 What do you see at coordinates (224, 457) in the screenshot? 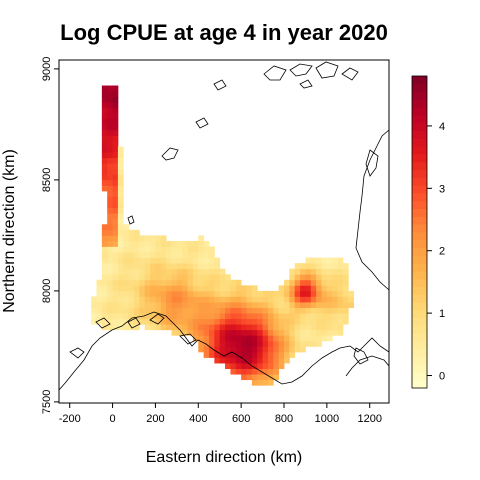
I see `x-axis-label: Eastern direction (km)` at bounding box center [224, 457].